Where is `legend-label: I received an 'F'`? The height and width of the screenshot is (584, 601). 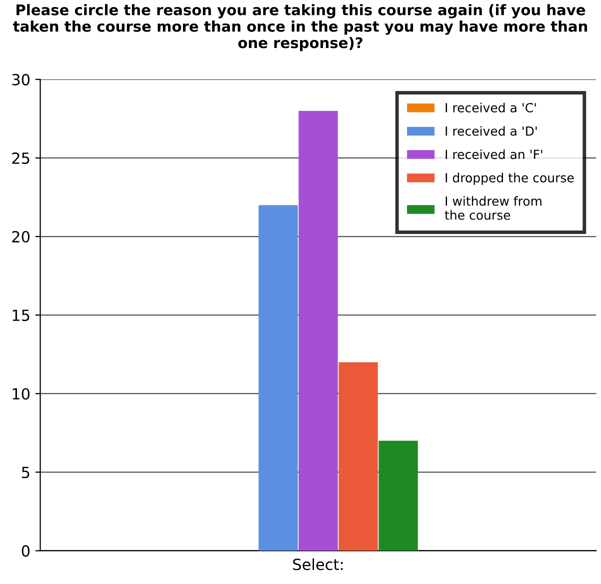 legend-label: I received an 'F' is located at coordinates (494, 154).